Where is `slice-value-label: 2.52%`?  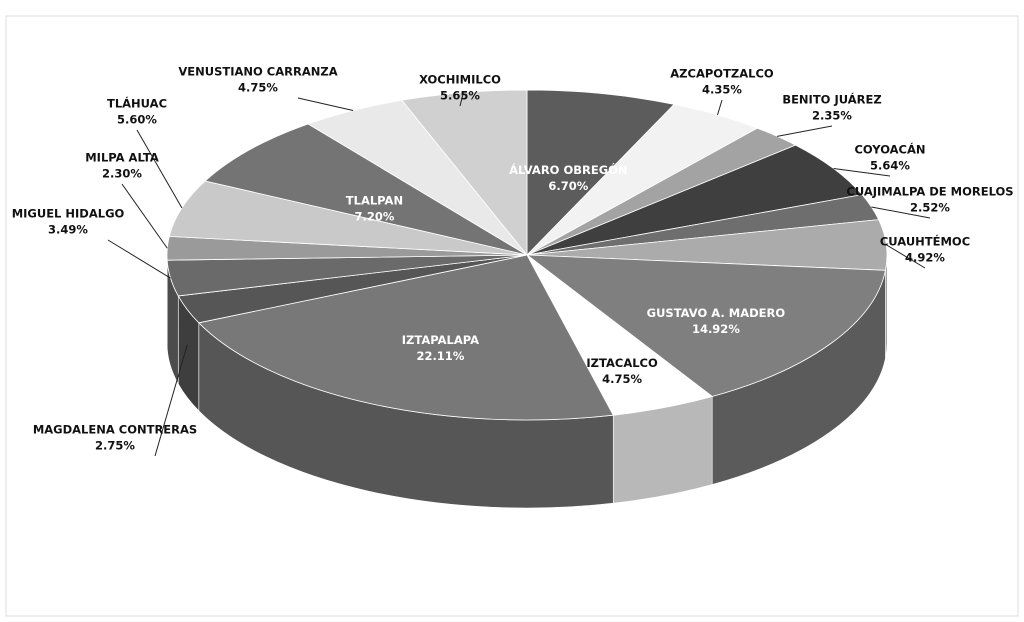
slice-value-label: 2.52% is located at coordinates (930, 208).